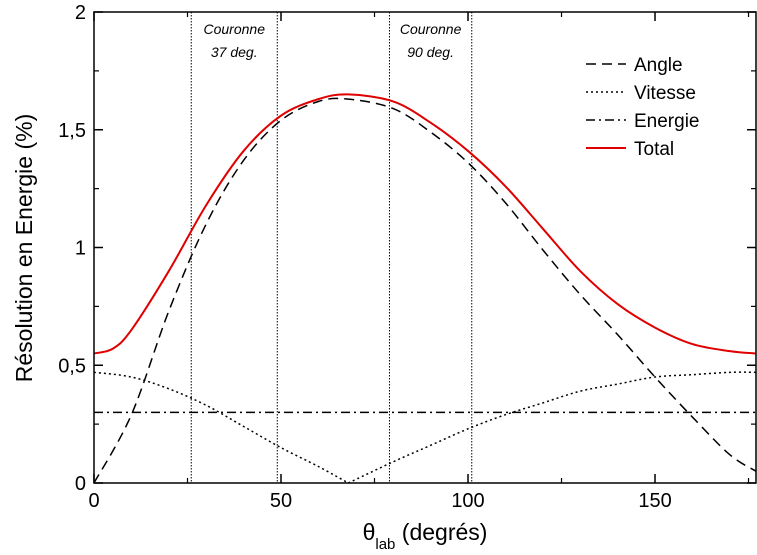  Describe the element at coordinates (431, 29) in the screenshot. I see `annotation-label-1-line1: Couronne` at that location.